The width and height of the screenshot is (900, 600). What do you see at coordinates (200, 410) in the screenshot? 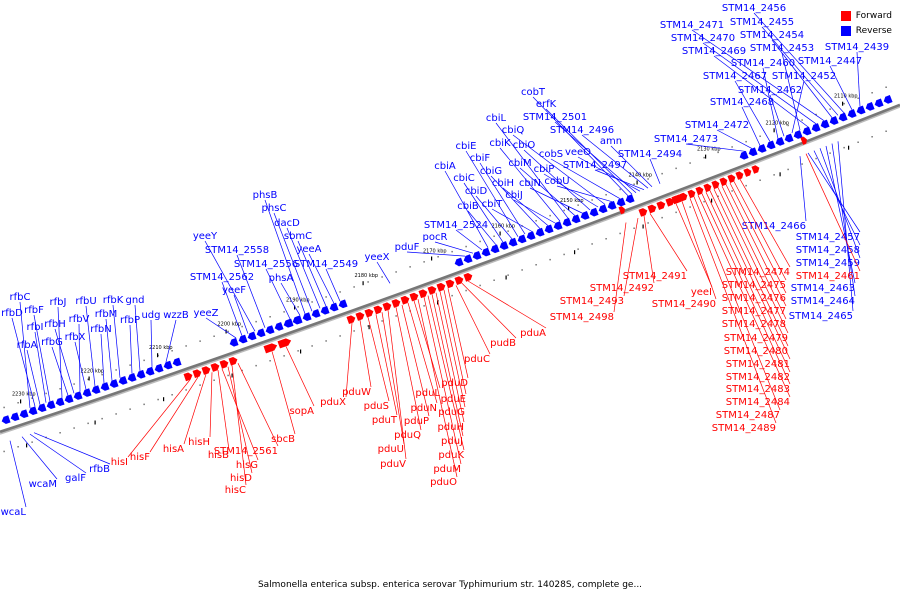
I see `gene-label-hisH: hisH` at bounding box center [200, 410].